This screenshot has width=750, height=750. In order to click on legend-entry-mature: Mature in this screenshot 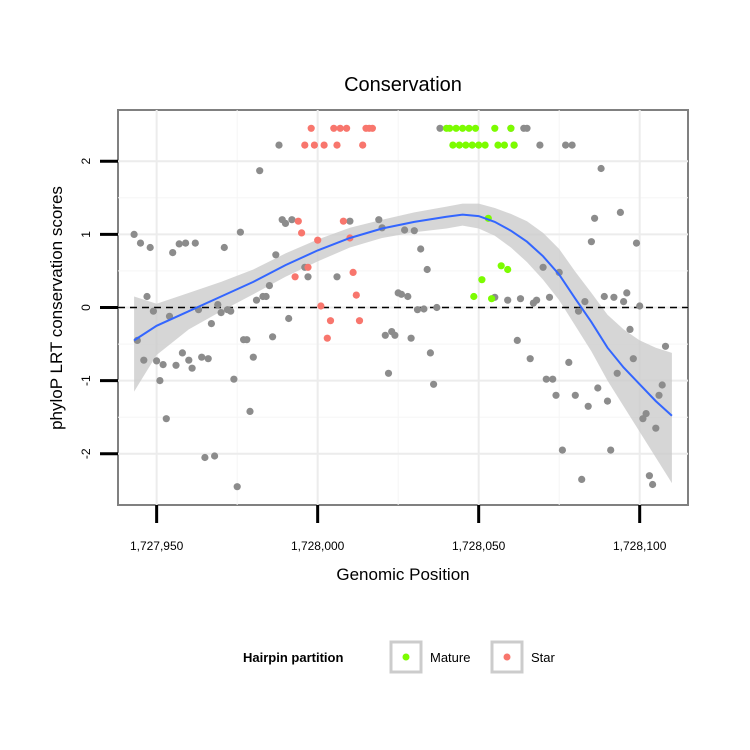, I will do `click(429, 657)`.